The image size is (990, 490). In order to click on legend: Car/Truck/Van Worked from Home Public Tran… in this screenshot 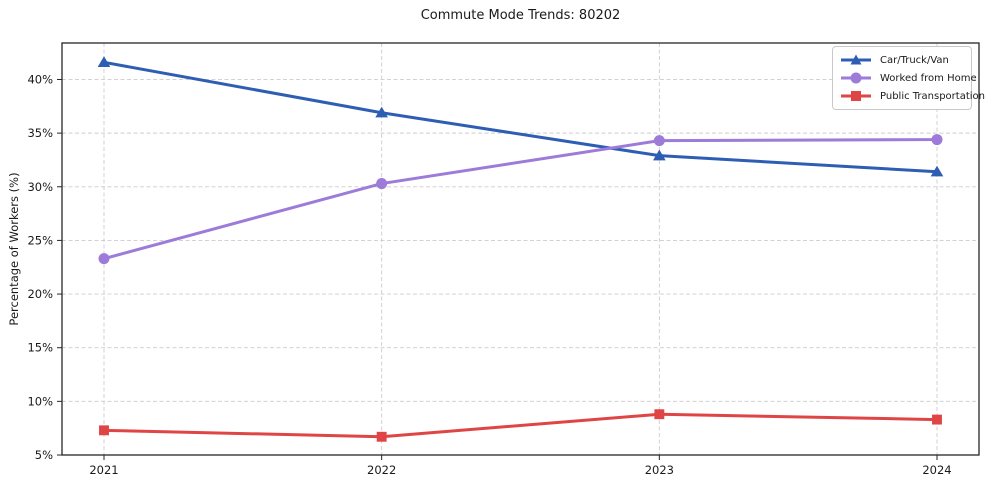, I will do `click(908, 78)`.